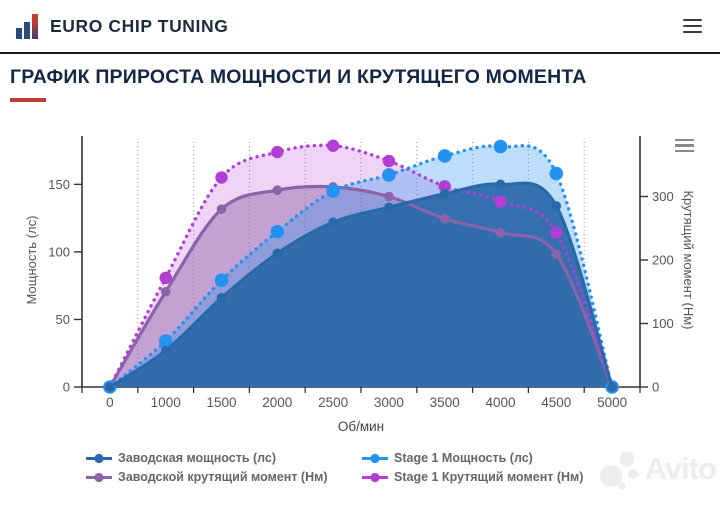 The width and height of the screenshot is (720, 517). Describe the element at coordinates (28, 100) in the screenshot. I see `title-underline` at that location.